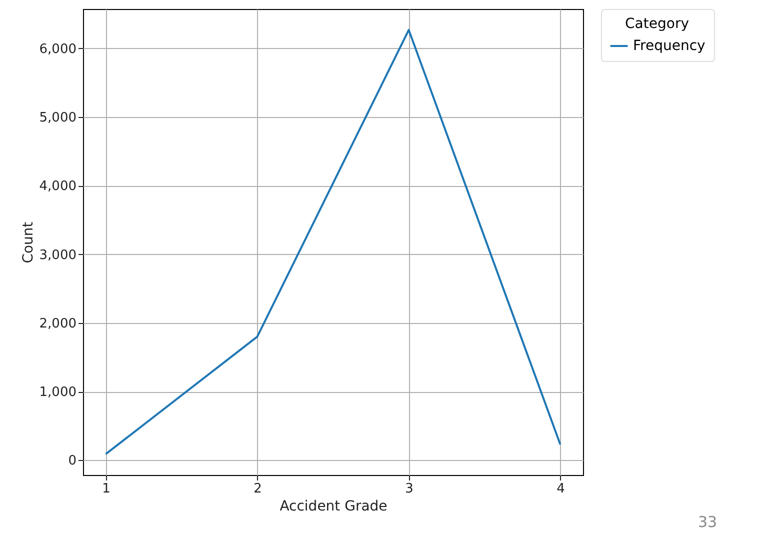  I want to click on y-tick-label: 3,000, so click(57, 255).